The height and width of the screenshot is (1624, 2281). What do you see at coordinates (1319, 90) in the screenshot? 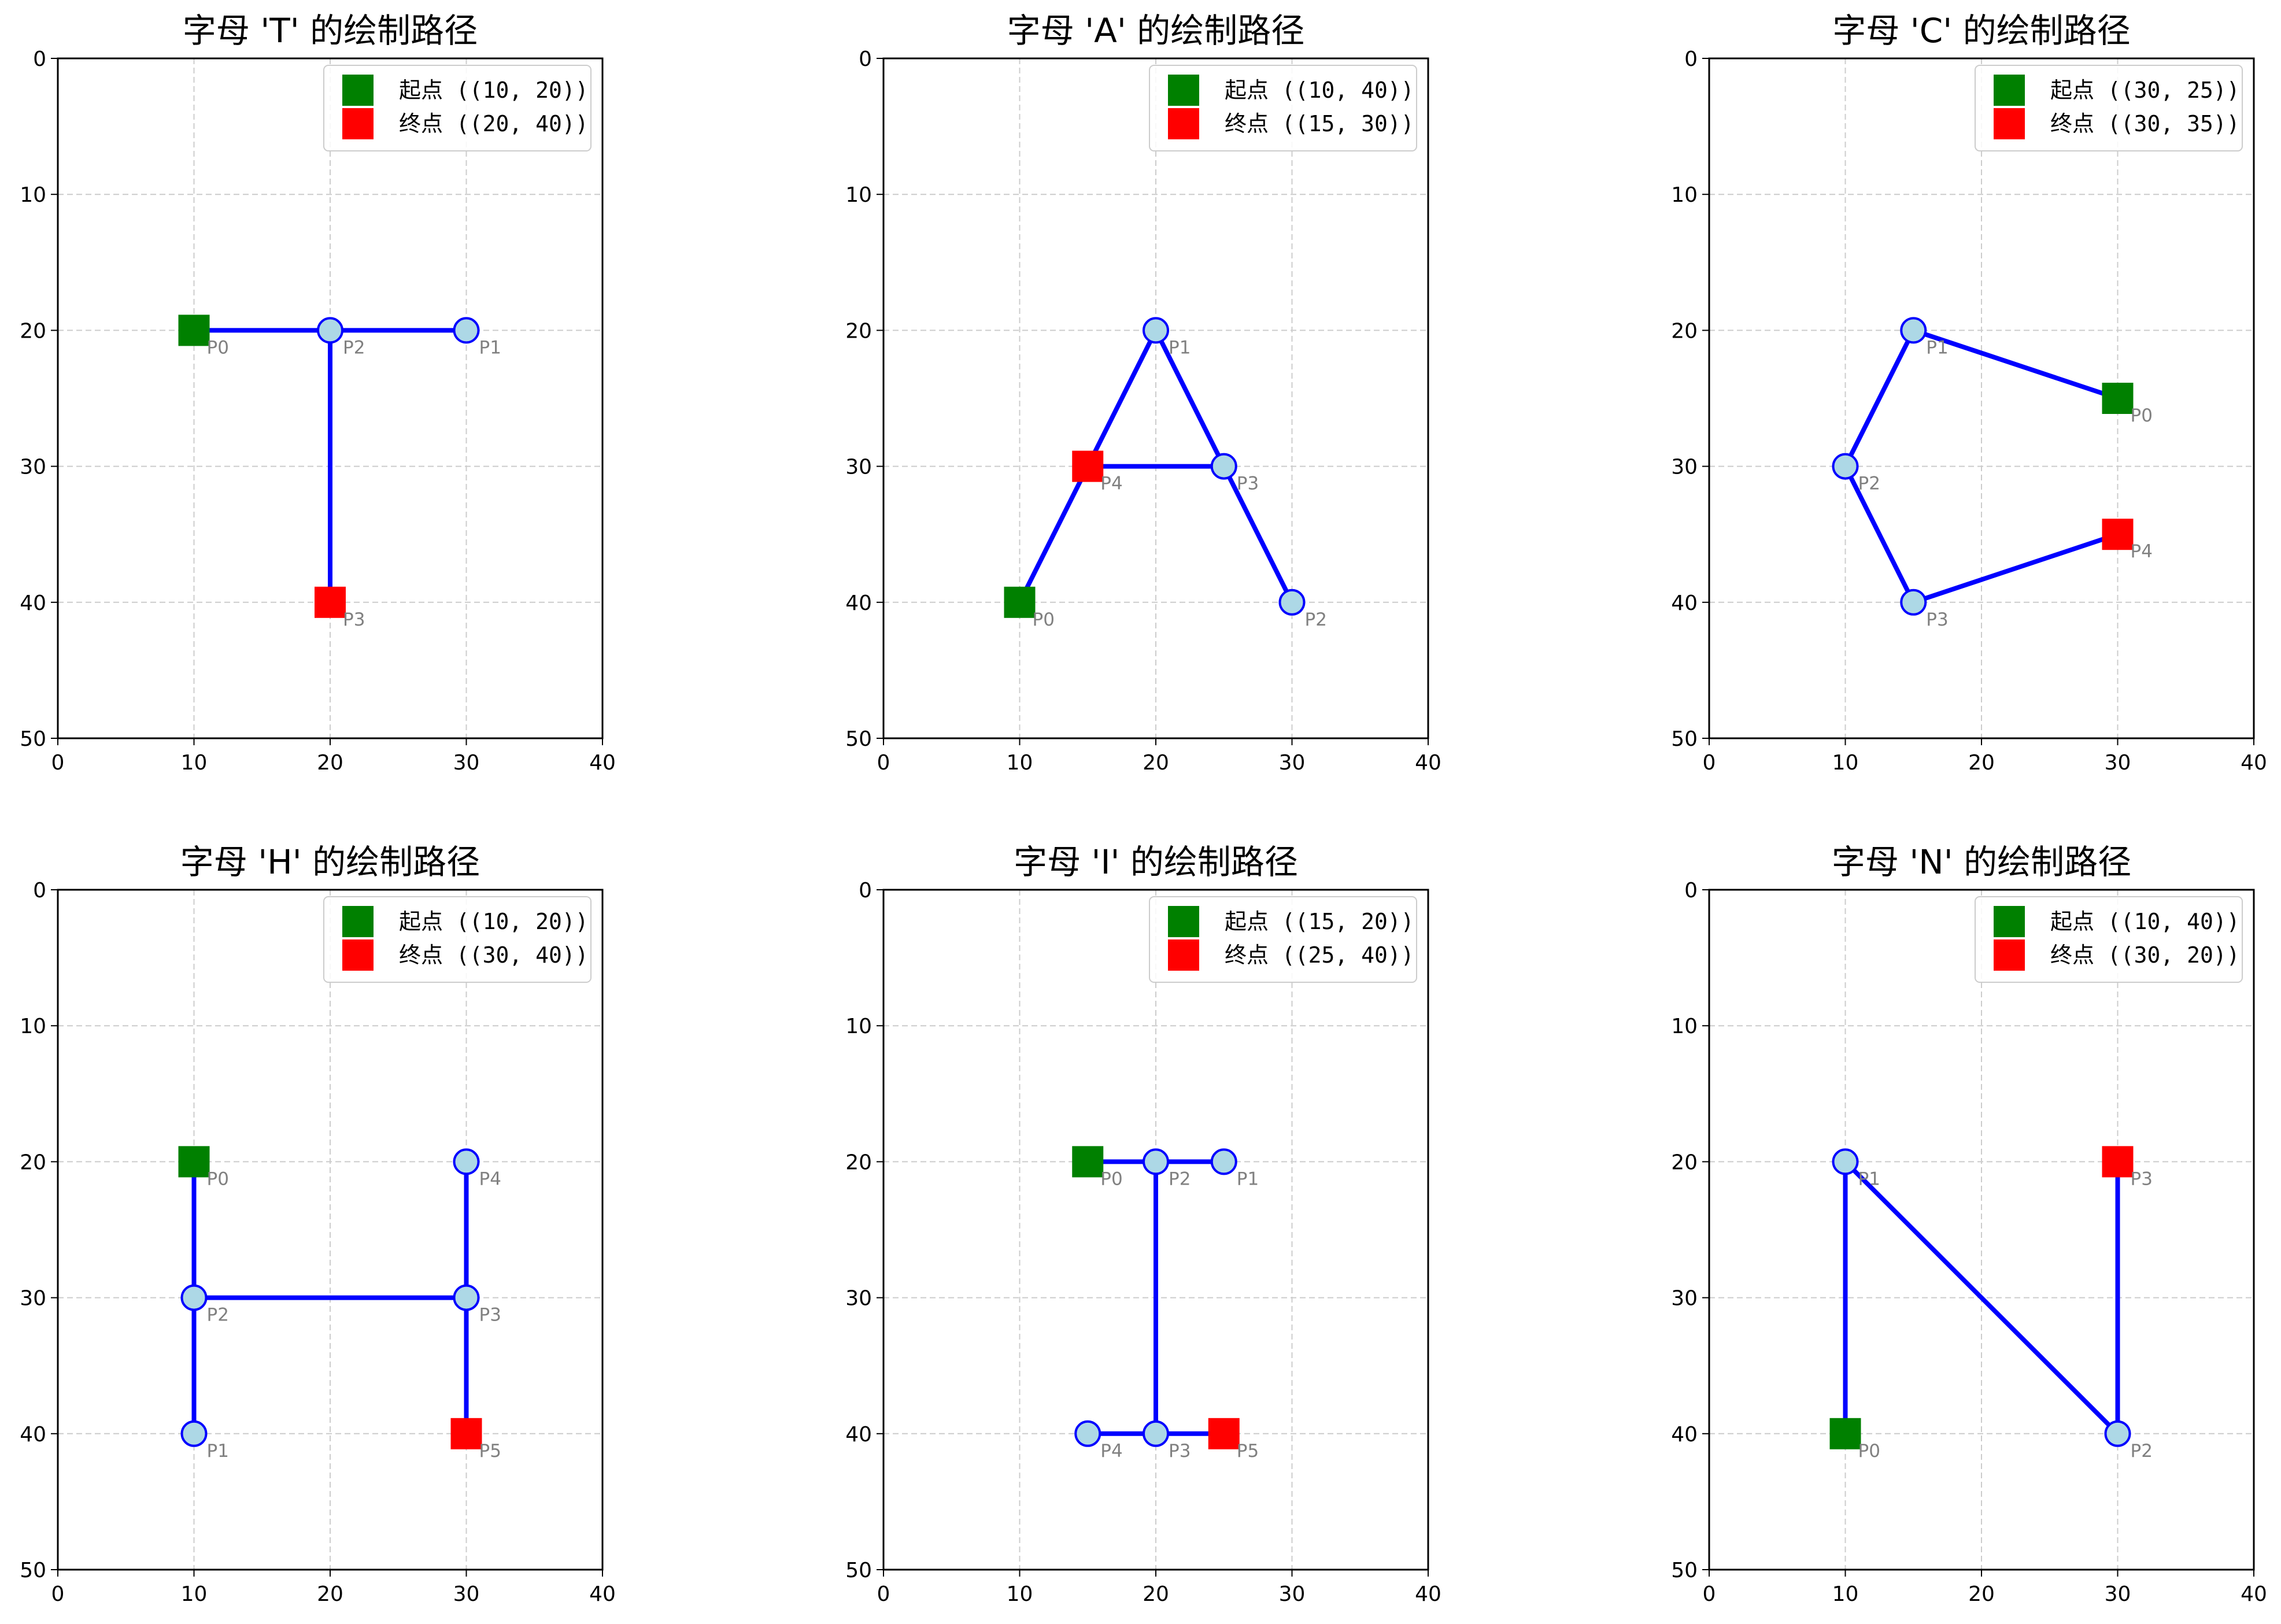
I see `legend-entry: 起点 ((10, 40))` at bounding box center [1319, 90].